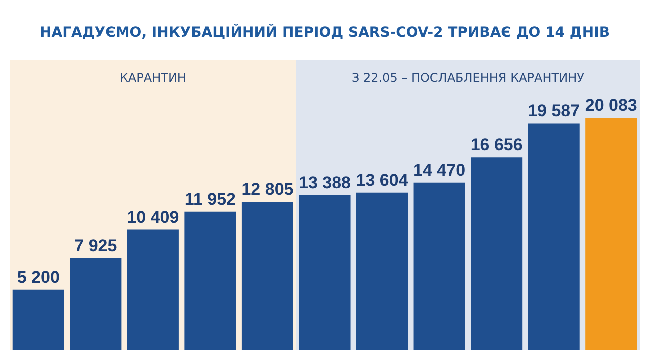 This screenshot has width=650, height=350. I want to click on data-label: 13 388, so click(325, 182).